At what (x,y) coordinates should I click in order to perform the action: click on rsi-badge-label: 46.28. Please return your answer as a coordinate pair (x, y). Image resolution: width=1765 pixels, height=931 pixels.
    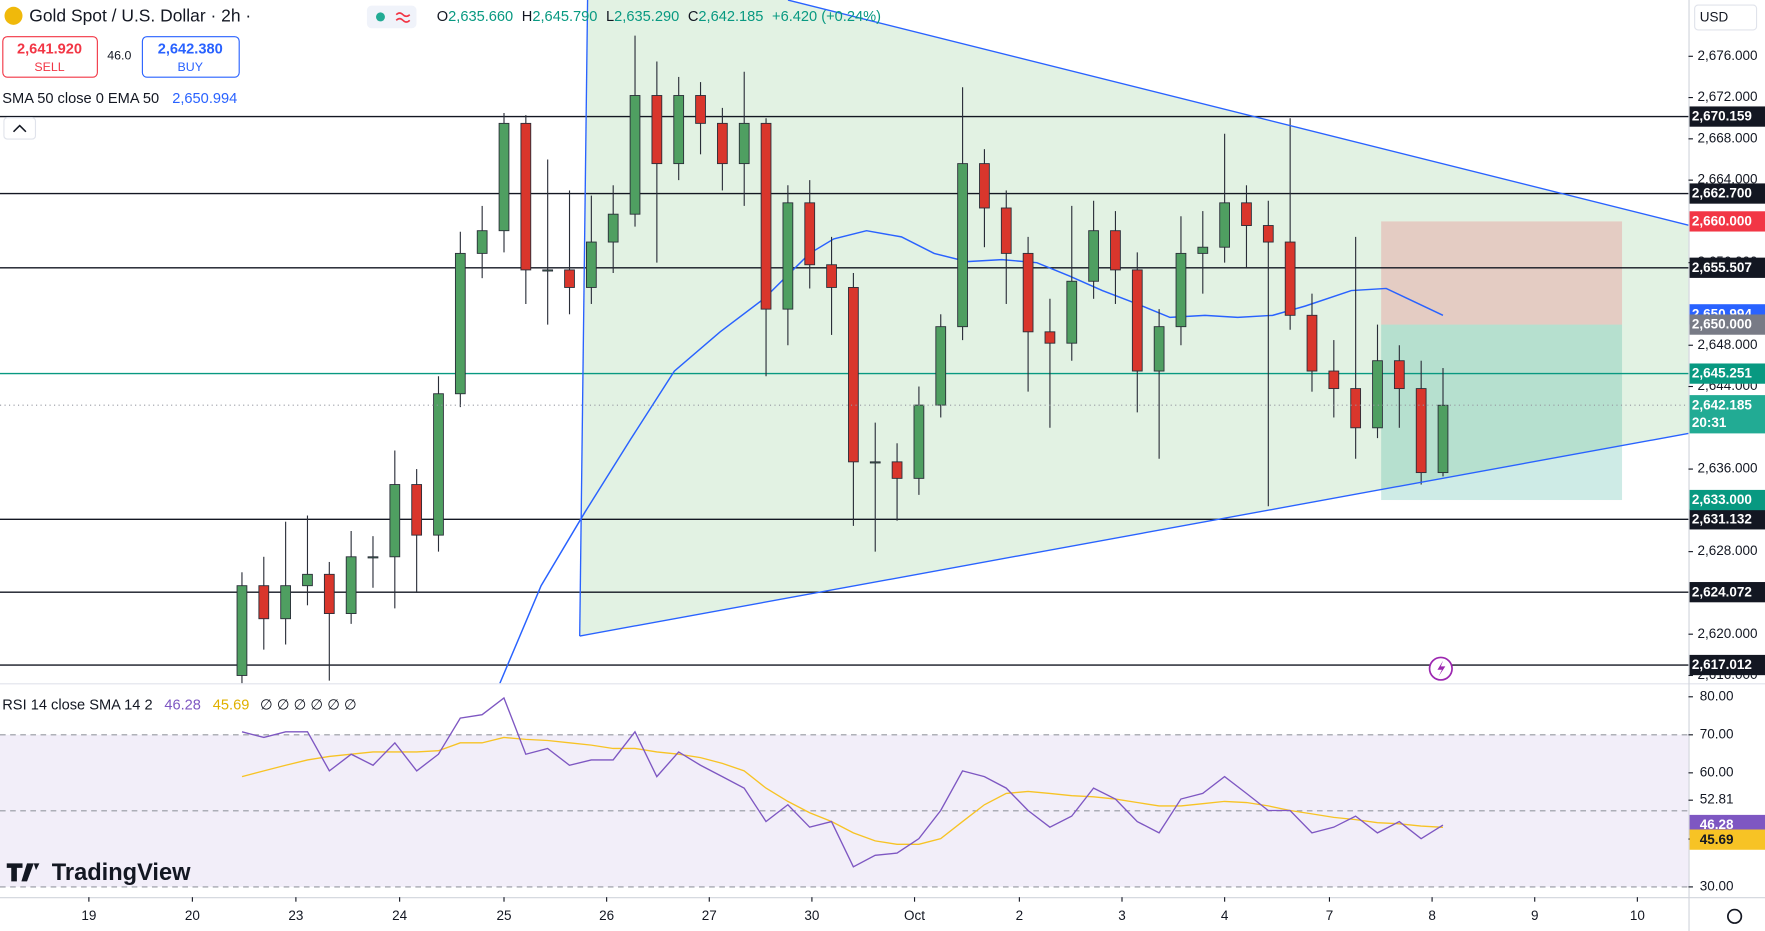
    Looking at the image, I should click on (1717, 824).